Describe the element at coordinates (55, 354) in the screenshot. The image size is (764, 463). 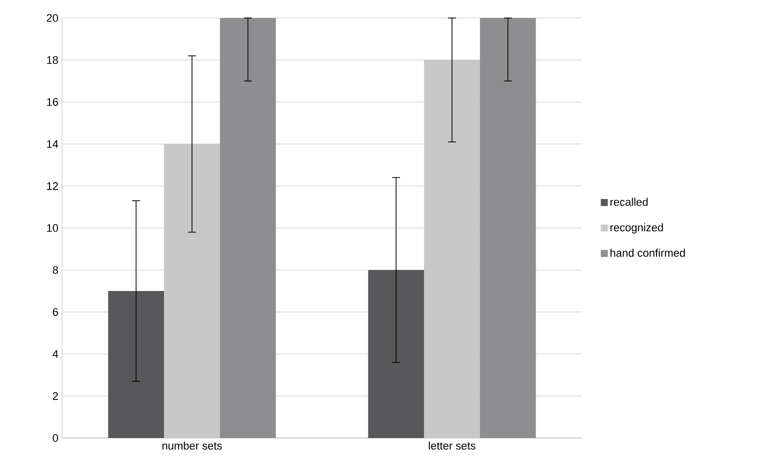
I see `y-tick-label: 4` at that location.